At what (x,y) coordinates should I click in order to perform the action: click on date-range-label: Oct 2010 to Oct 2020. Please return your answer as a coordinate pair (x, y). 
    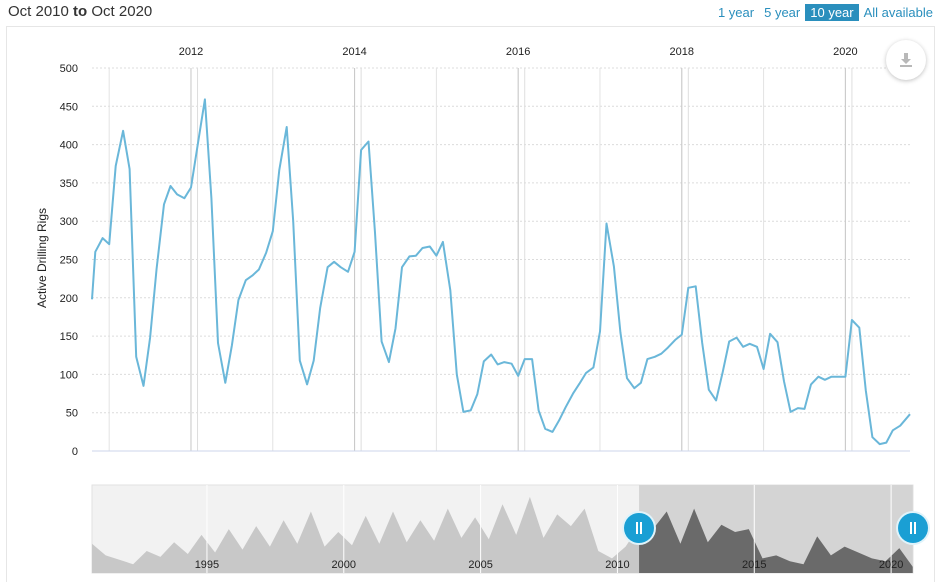
    Looking at the image, I should click on (80, 11).